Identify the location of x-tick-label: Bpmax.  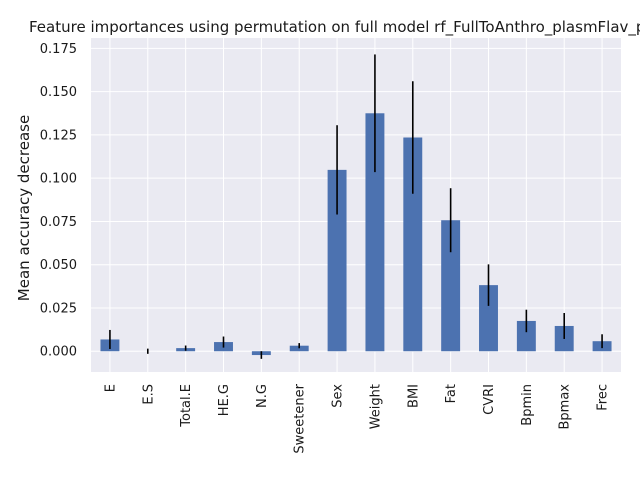
(565, 407).